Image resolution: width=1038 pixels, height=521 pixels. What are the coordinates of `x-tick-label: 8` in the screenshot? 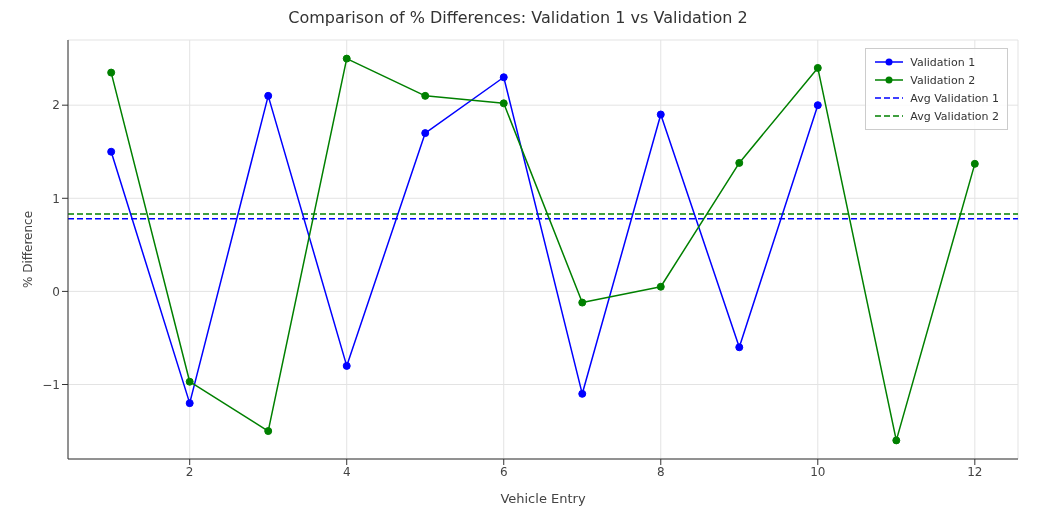 It's located at (660, 471).